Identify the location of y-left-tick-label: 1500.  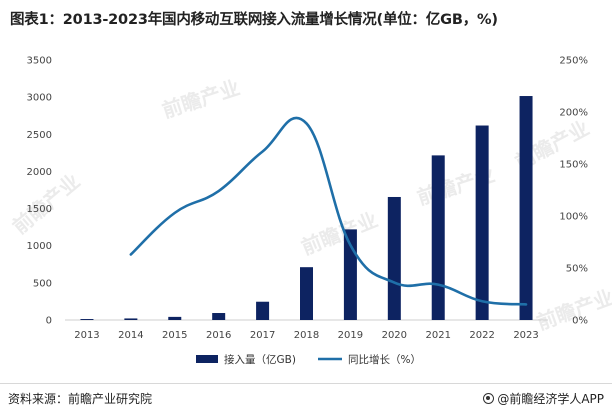
(39, 209).